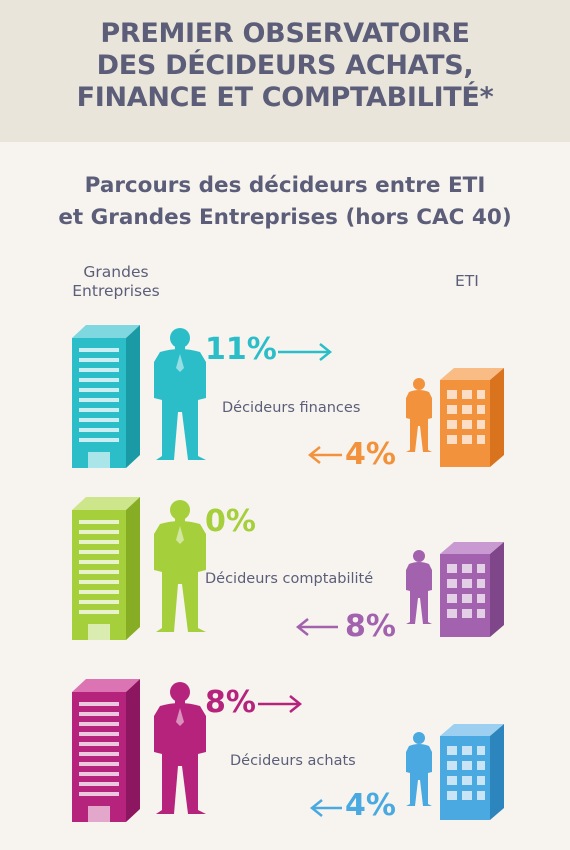 Image resolution: width=570 pixels, height=850 pixels. What do you see at coordinates (316, 627) in the screenshot?
I see `arrow-left-comptabilite` at bounding box center [316, 627].